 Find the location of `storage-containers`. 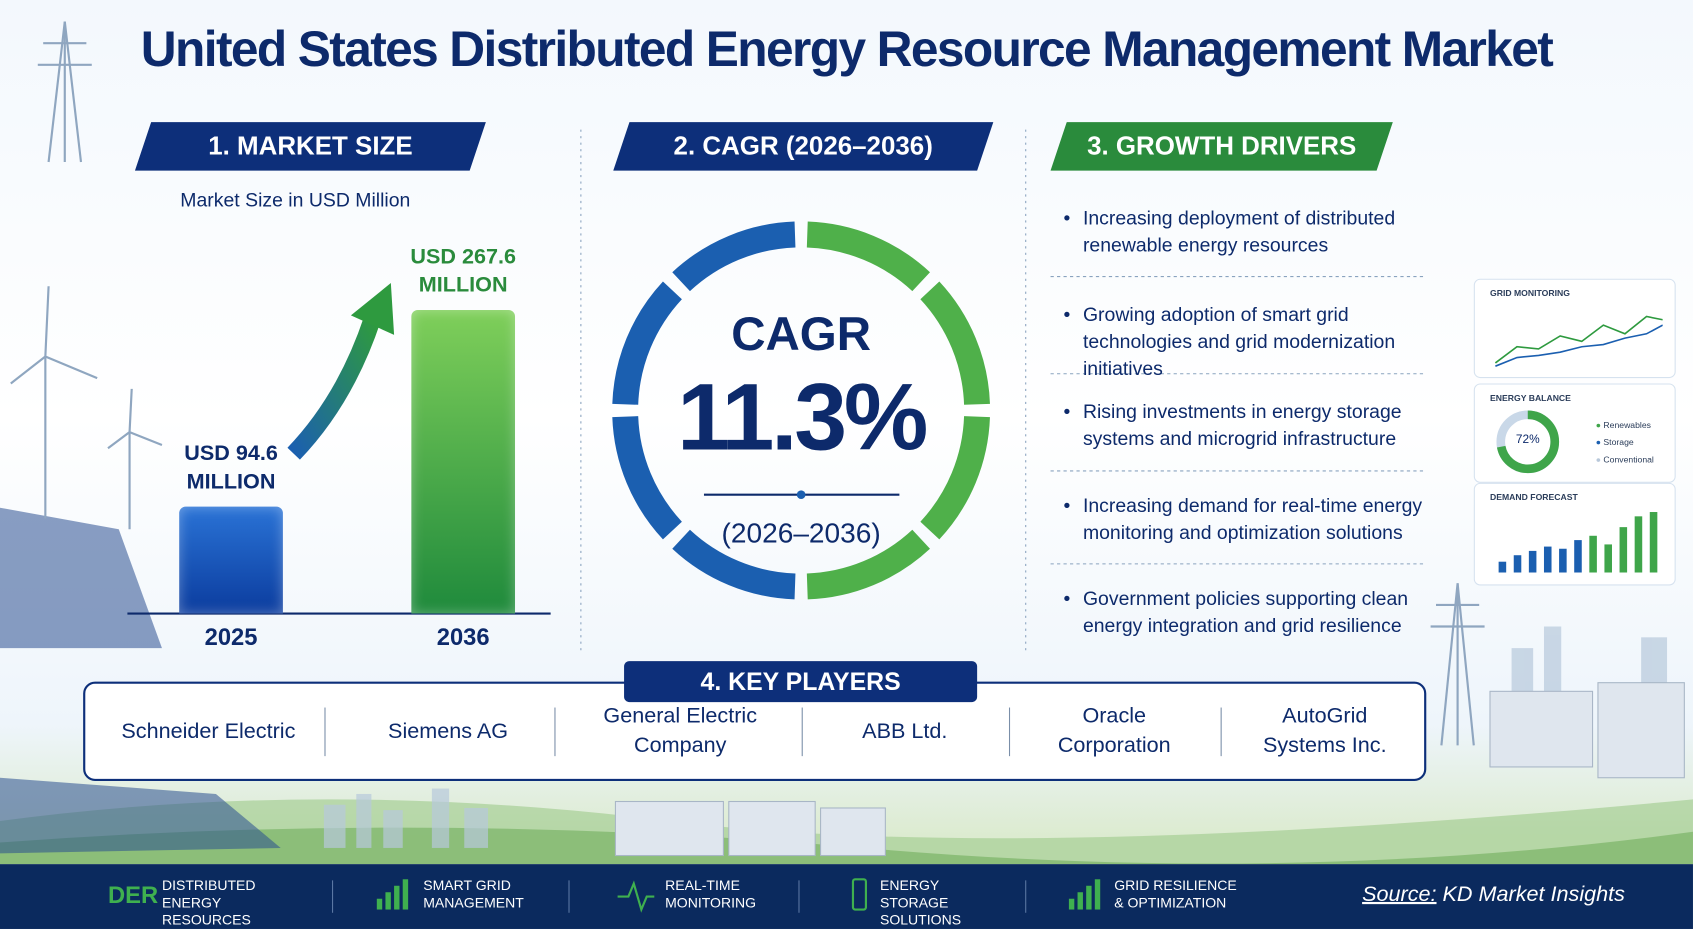

storage-containers is located at coordinates (1149, 769).